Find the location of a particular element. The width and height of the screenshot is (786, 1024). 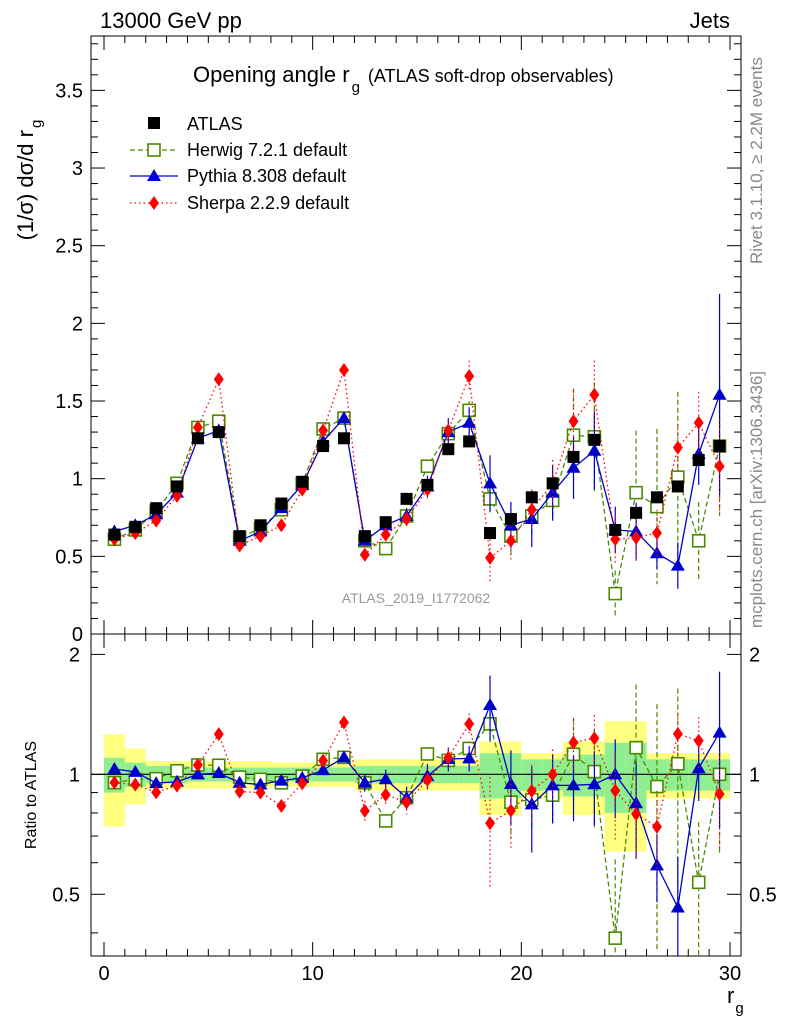

y-tick-label: 2.5 is located at coordinates (69, 247).